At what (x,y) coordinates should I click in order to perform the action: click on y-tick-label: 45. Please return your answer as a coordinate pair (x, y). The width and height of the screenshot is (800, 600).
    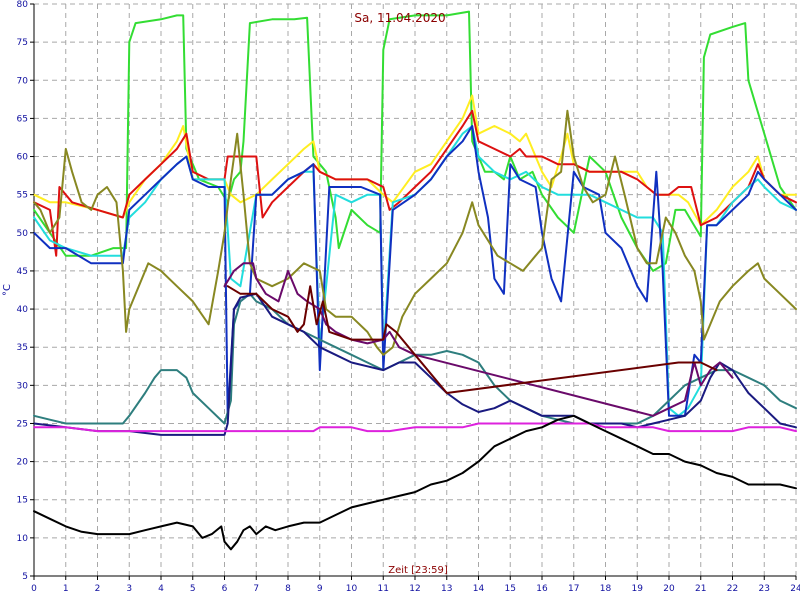
    Looking at the image, I should click on (22, 272).